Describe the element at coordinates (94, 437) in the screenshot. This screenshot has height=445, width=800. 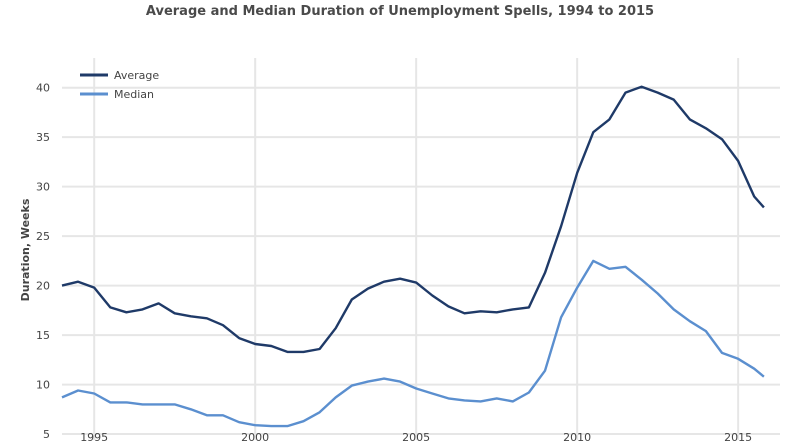
I see `x-tick-label: 1995` at that location.